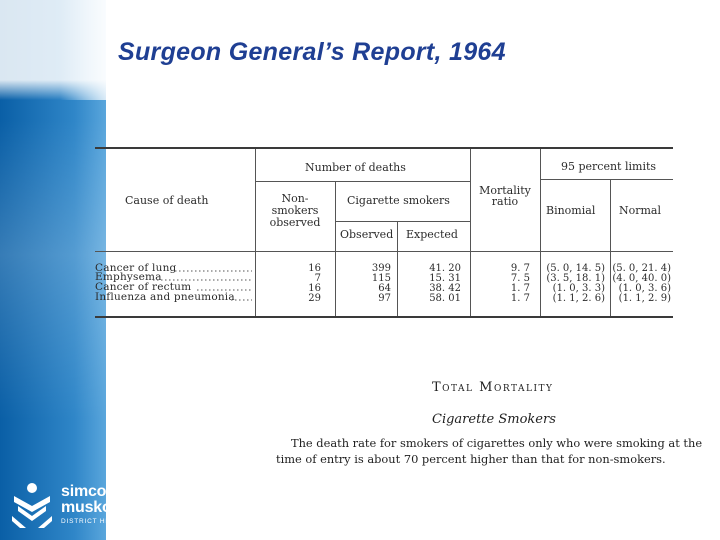  I want to click on header-expected: Expected, so click(432, 234).